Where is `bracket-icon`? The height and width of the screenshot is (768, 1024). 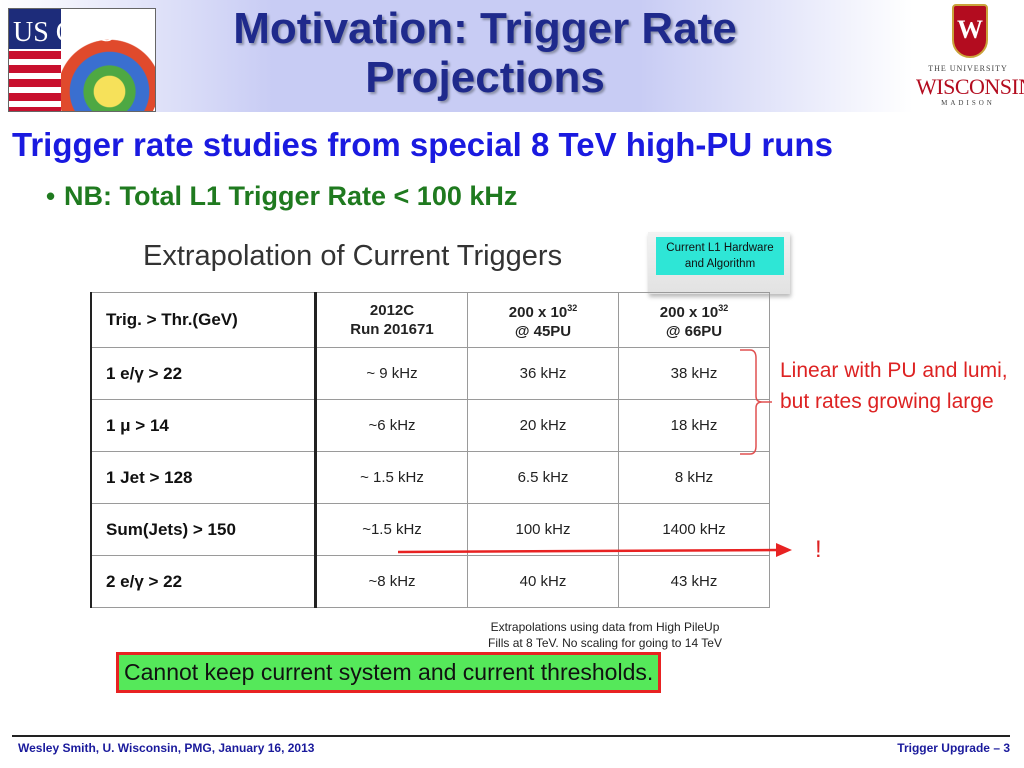
bracket-icon is located at coordinates (756, 402).